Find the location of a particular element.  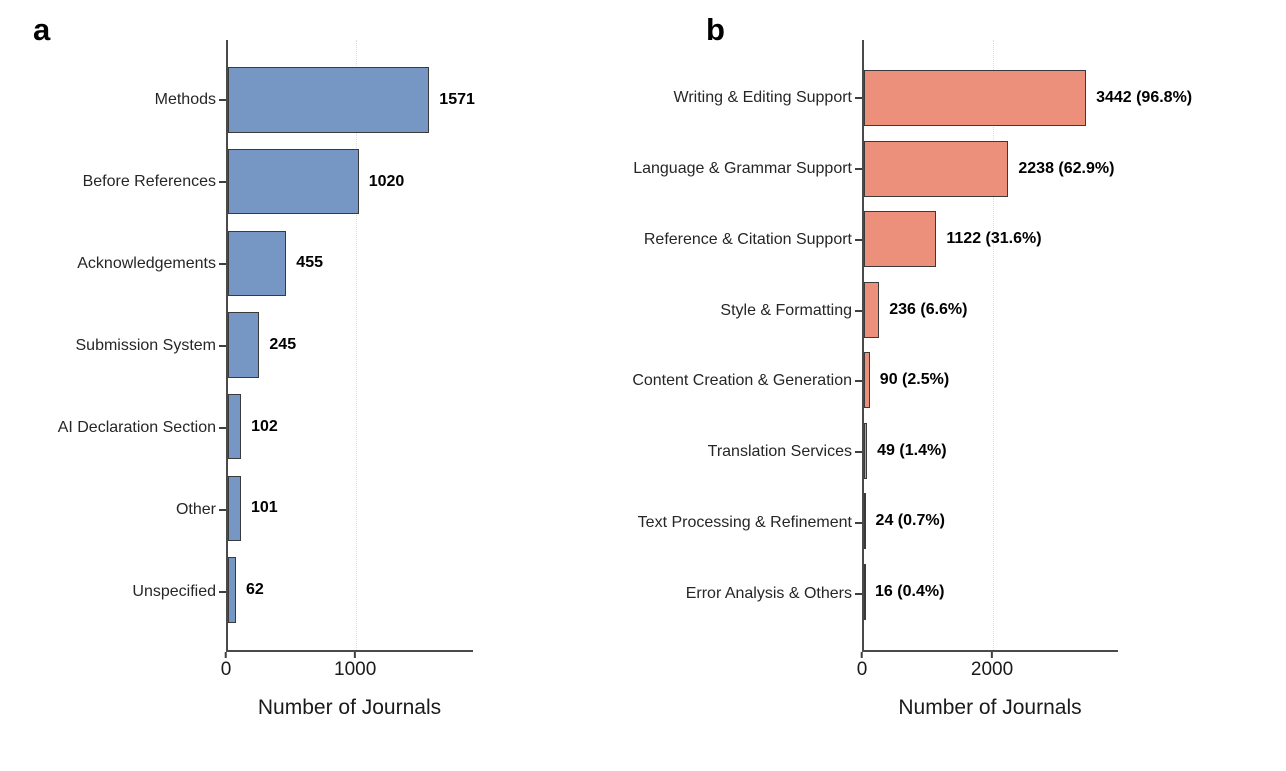

bar-row: 90 (2.5%) is located at coordinates (991, 380).